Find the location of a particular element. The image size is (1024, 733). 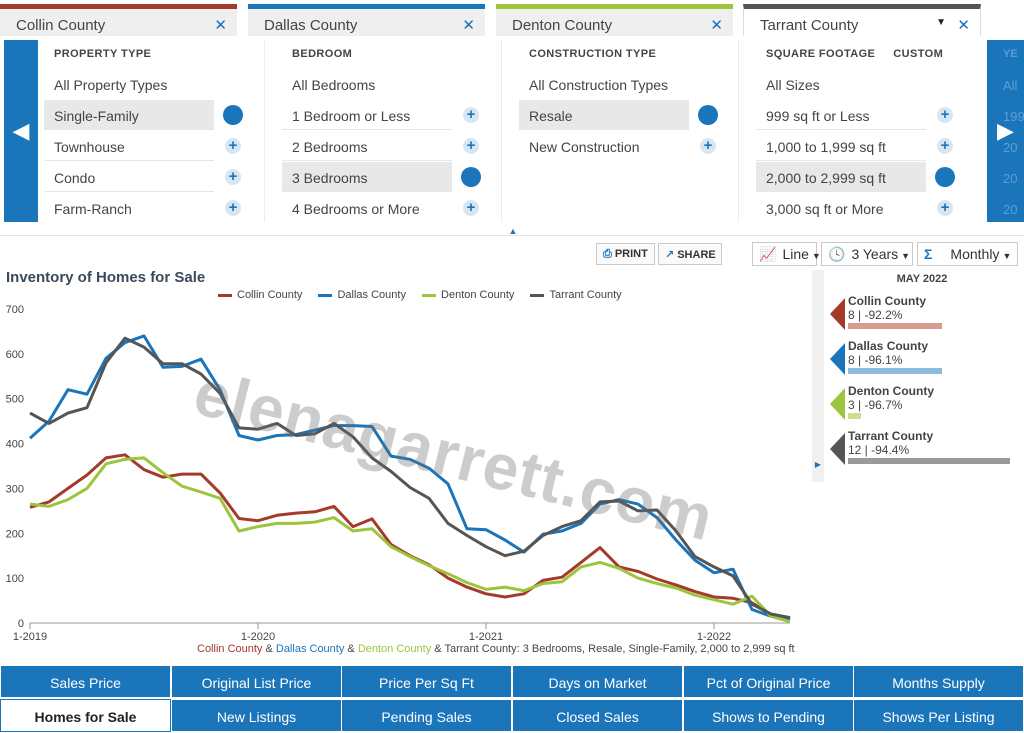

sigma-icon: Σ is located at coordinates (928, 254).